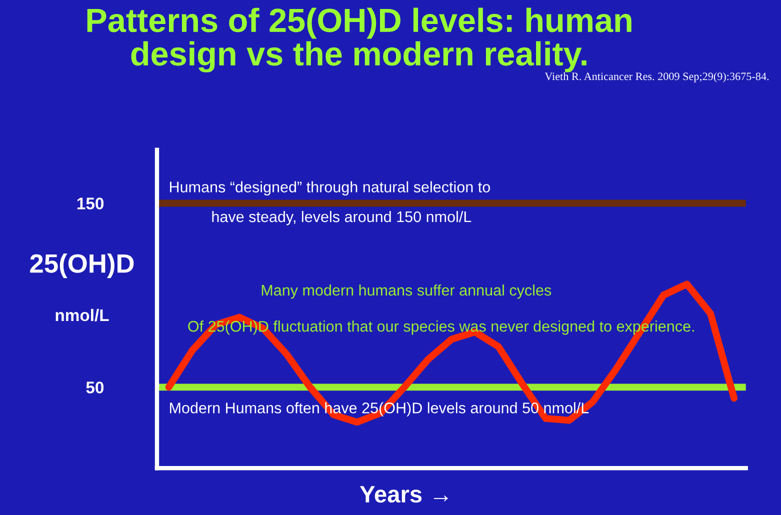 The image size is (781, 515). Describe the element at coordinates (404, 494) in the screenshot. I see `x-axis-title: Years →` at that location.